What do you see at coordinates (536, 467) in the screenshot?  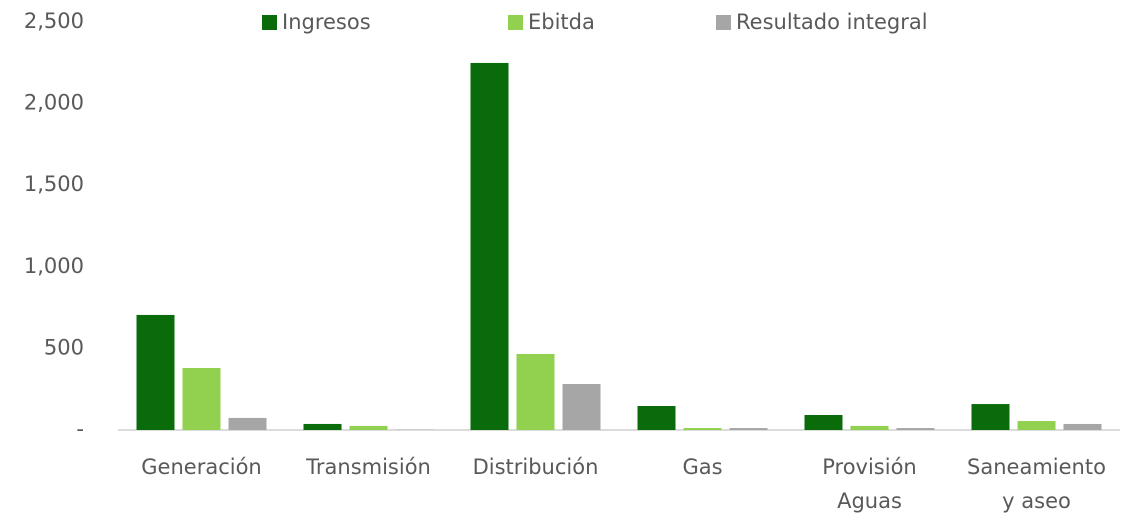 I see `x-tick-label: Distribución` at bounding box center [536, 467].